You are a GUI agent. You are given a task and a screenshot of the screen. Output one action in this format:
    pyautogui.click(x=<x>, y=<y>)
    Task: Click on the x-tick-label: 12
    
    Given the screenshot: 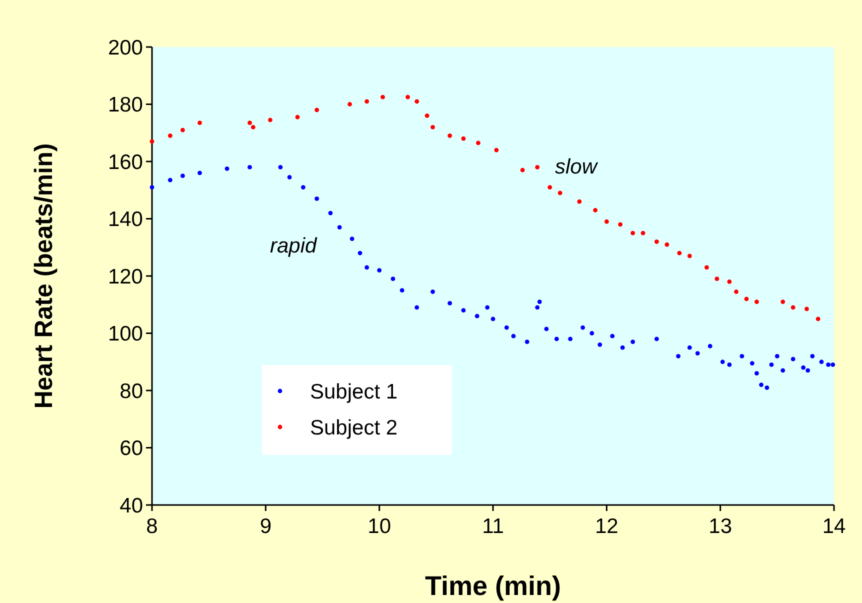 What is the action you would take?
    pyautogui.click(x=606, y=526)
    